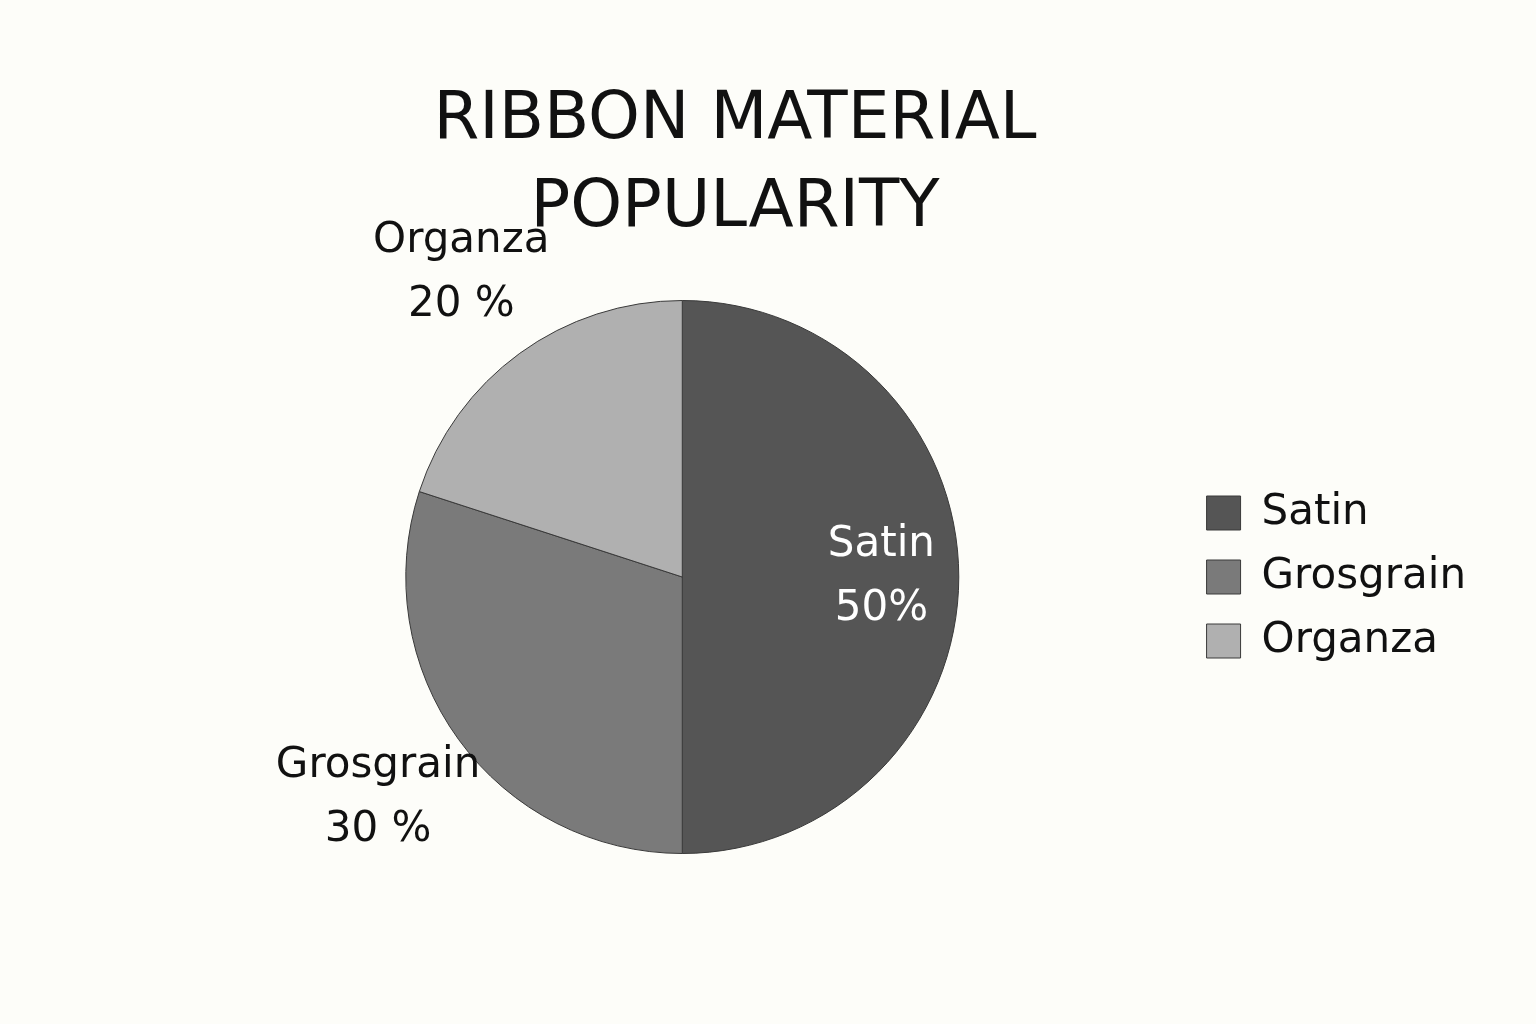 This screenshot has width=1536, height=1024. I want to click on data-label: 20 %, so click(461, 301).